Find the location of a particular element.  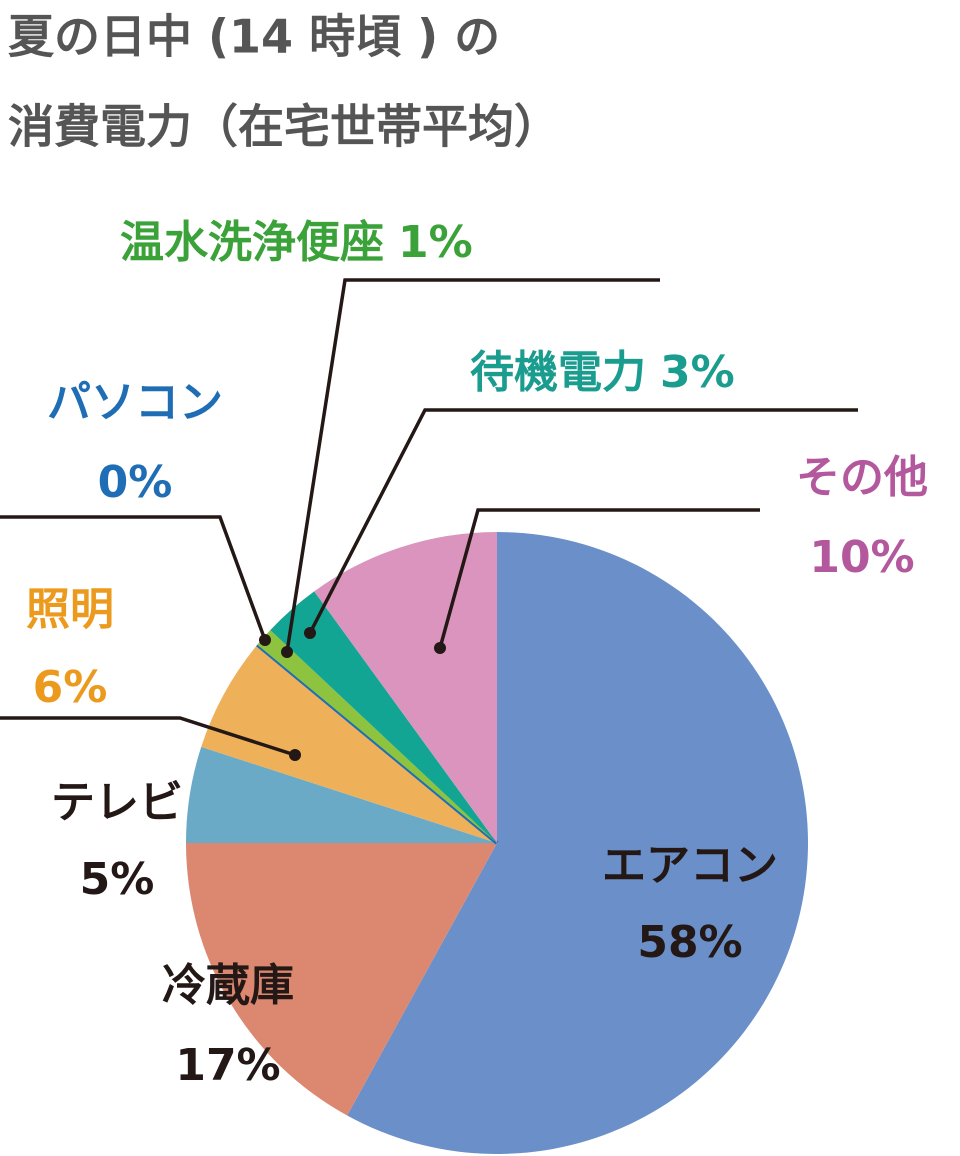

chart-title: 消費電力（在宅世帯平均） is located at coordinates (284, 127).